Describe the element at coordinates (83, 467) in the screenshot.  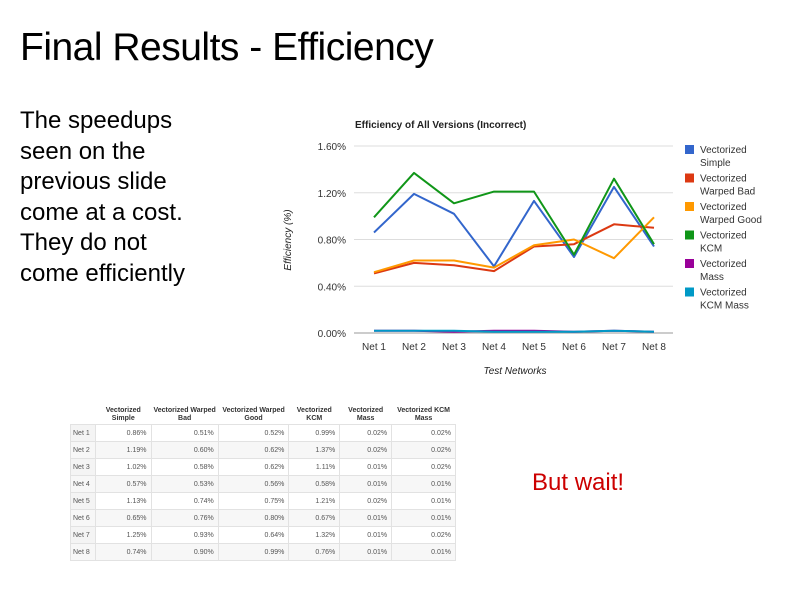
I see `table-row-header: Net 3` at that location.